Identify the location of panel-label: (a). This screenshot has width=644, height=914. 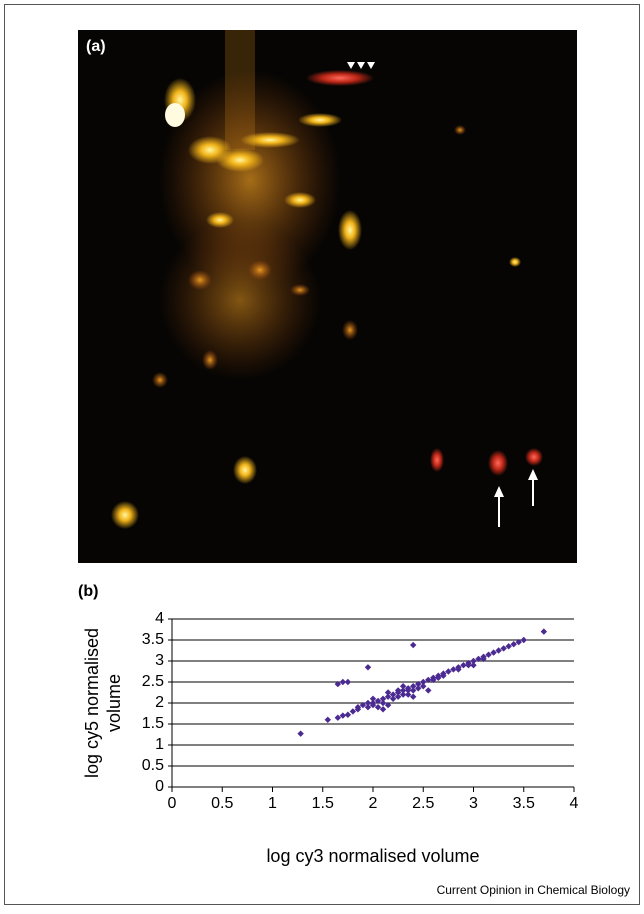
(96, 46).